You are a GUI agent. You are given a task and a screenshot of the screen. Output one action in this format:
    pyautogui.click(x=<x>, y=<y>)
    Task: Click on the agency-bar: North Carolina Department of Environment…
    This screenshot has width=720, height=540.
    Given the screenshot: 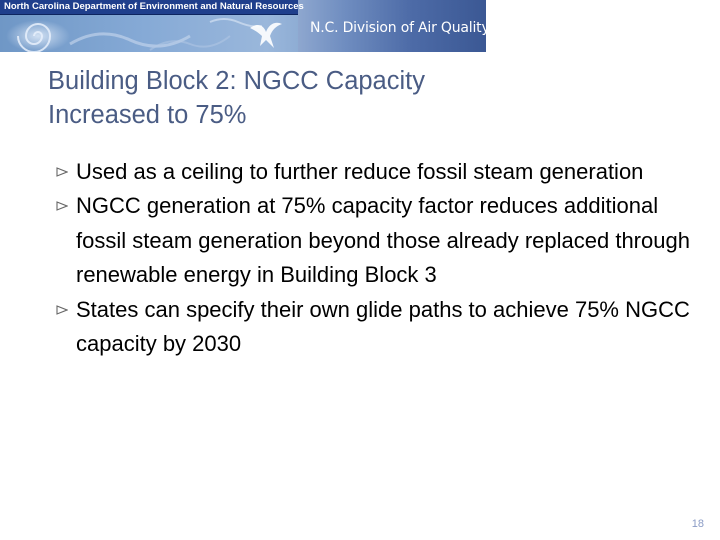 What is the action you would take?
    pyautogui.click(x=152, y=7)
    